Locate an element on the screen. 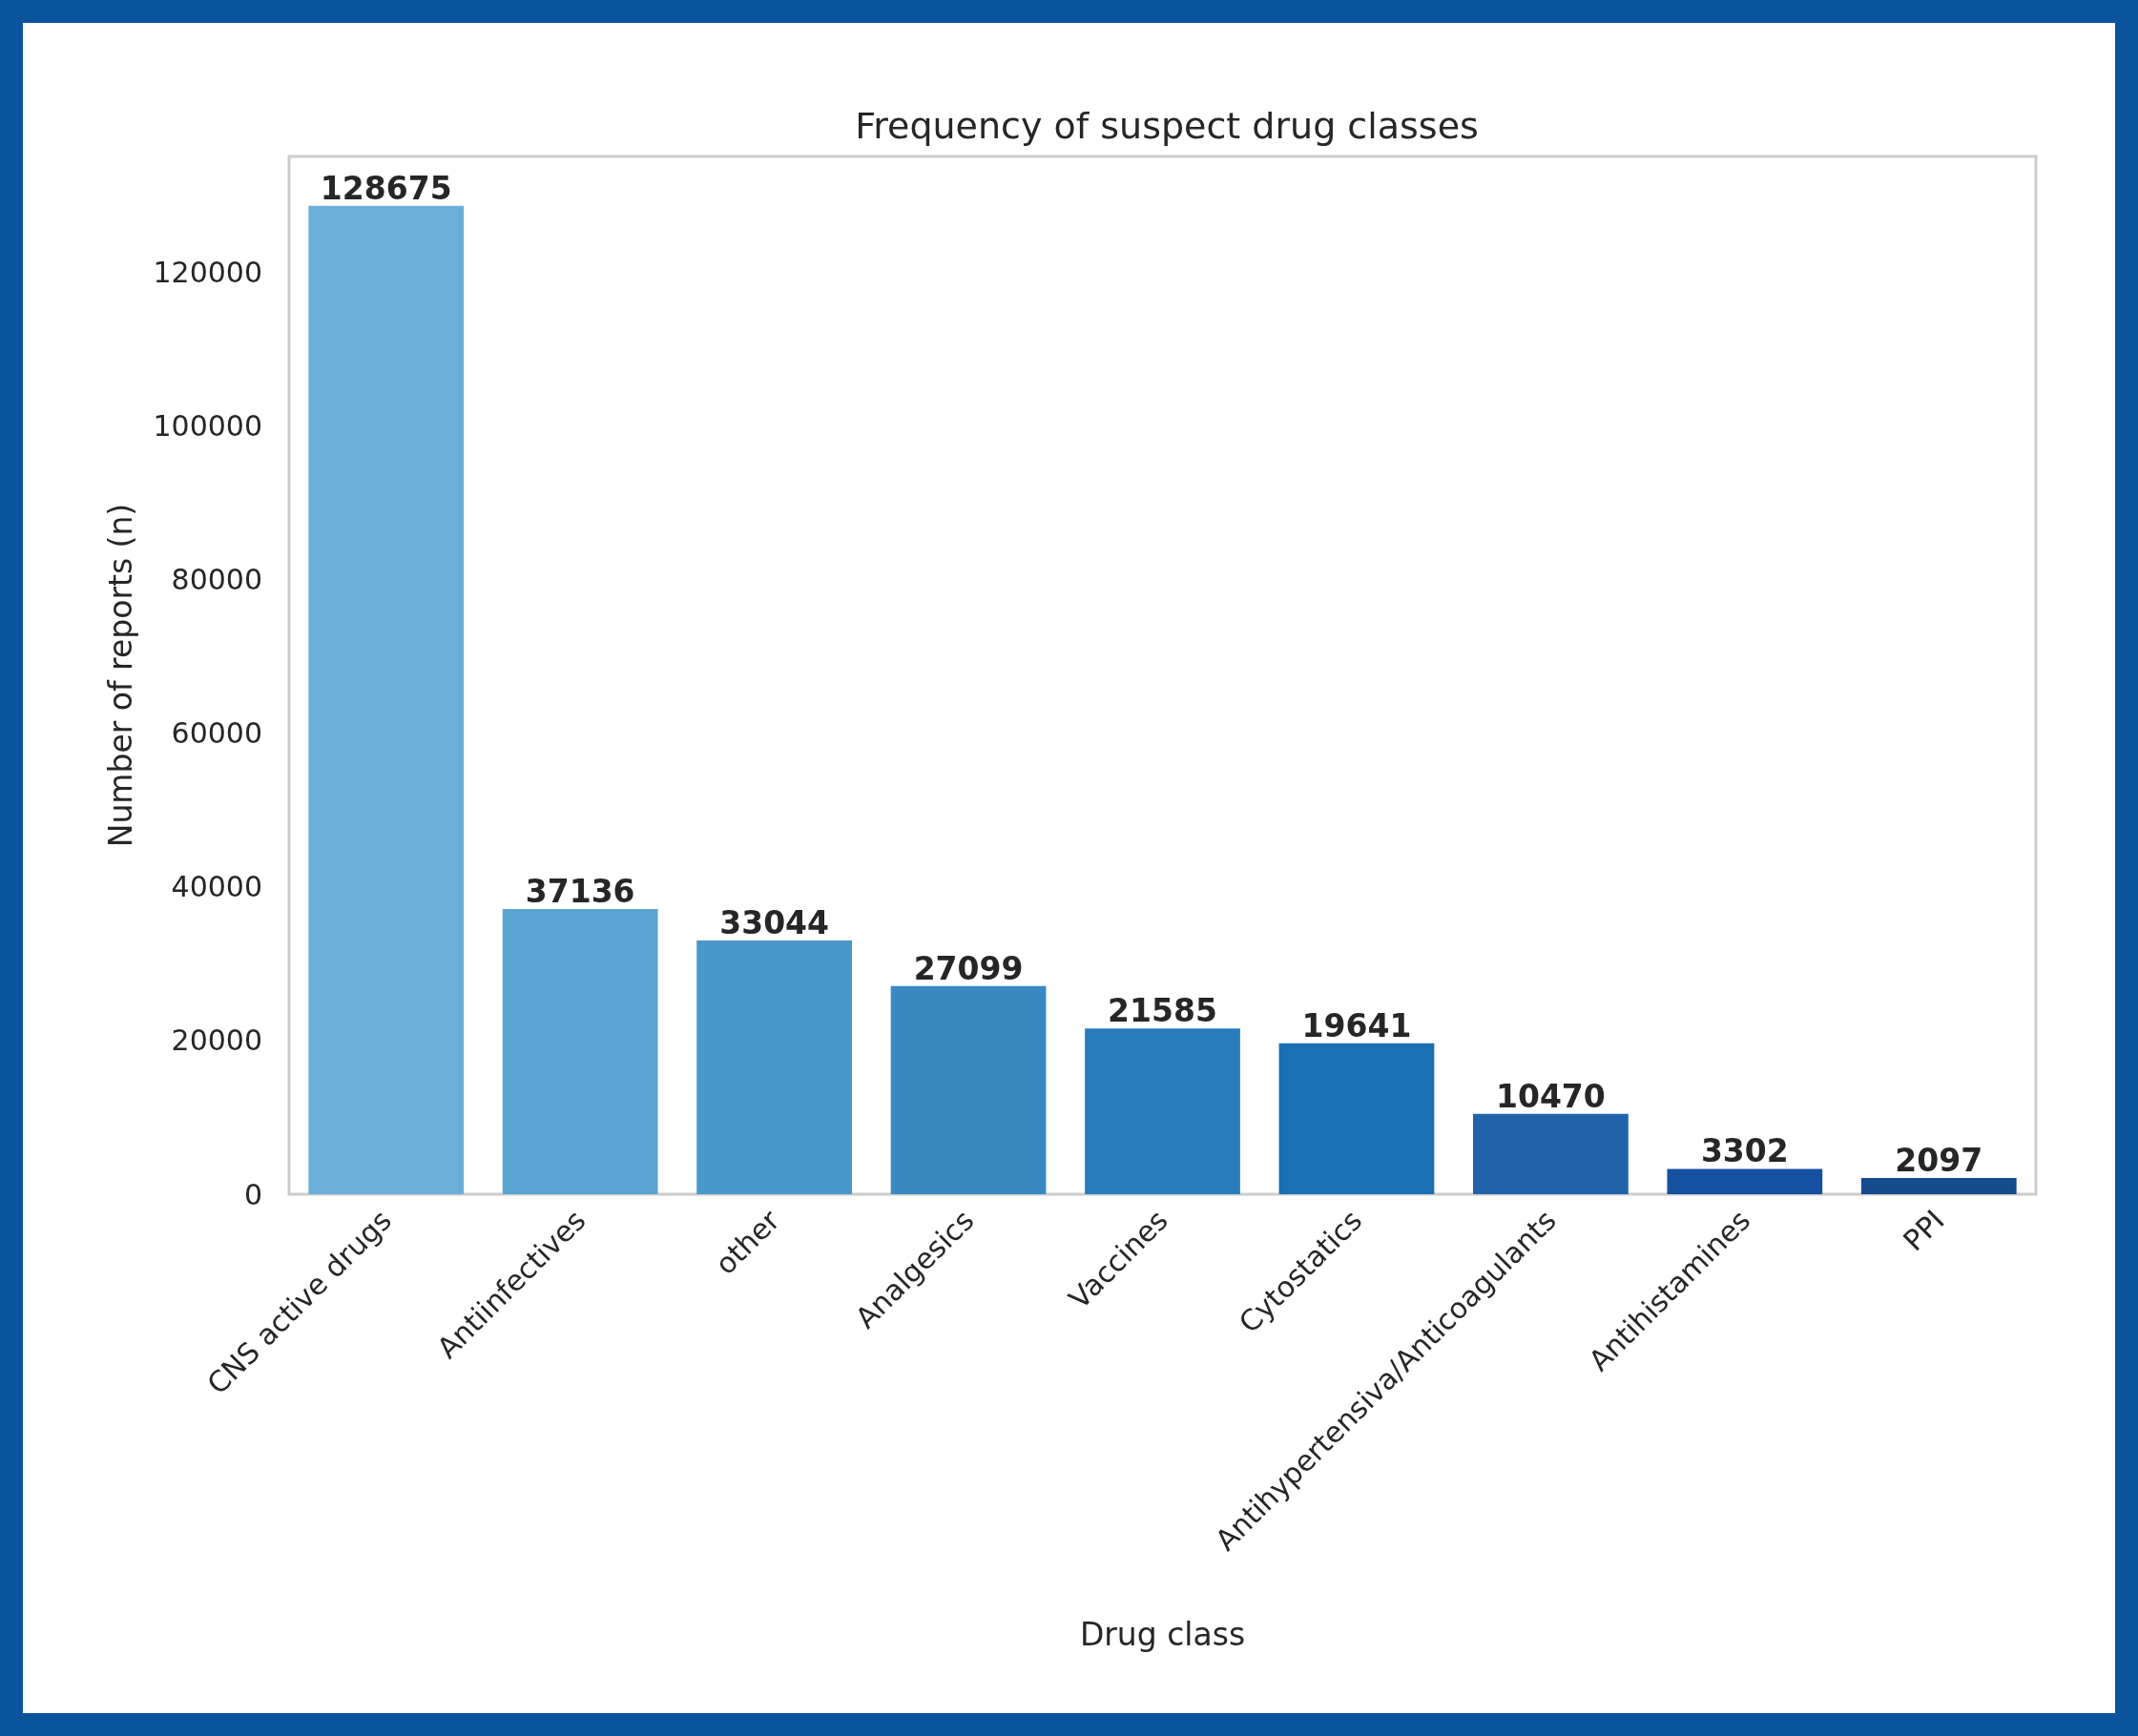 This screenshot has width=2138, height=1736. y-tick-label: 40000 is located at coordinates (217, 887).